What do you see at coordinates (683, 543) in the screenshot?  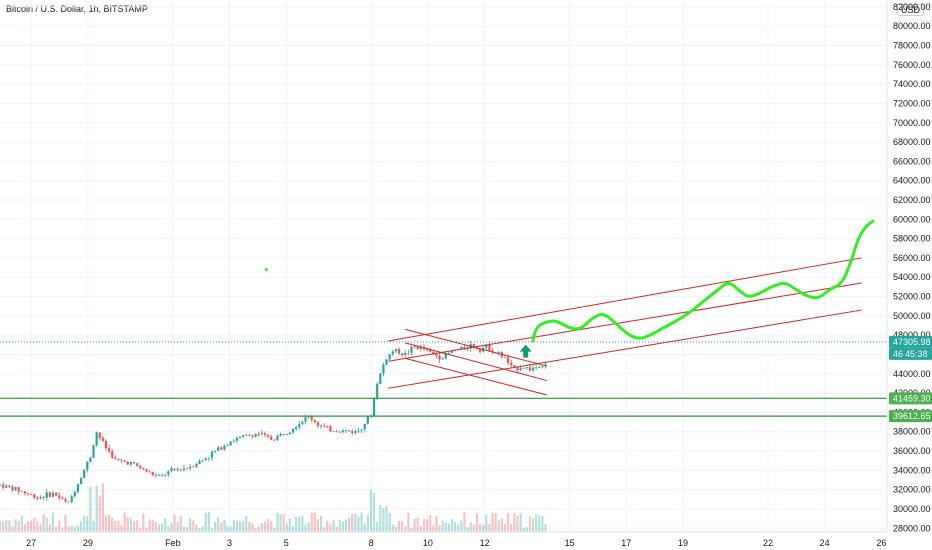 I see `time-tick-label: 19` at bounding box center [683, 543].